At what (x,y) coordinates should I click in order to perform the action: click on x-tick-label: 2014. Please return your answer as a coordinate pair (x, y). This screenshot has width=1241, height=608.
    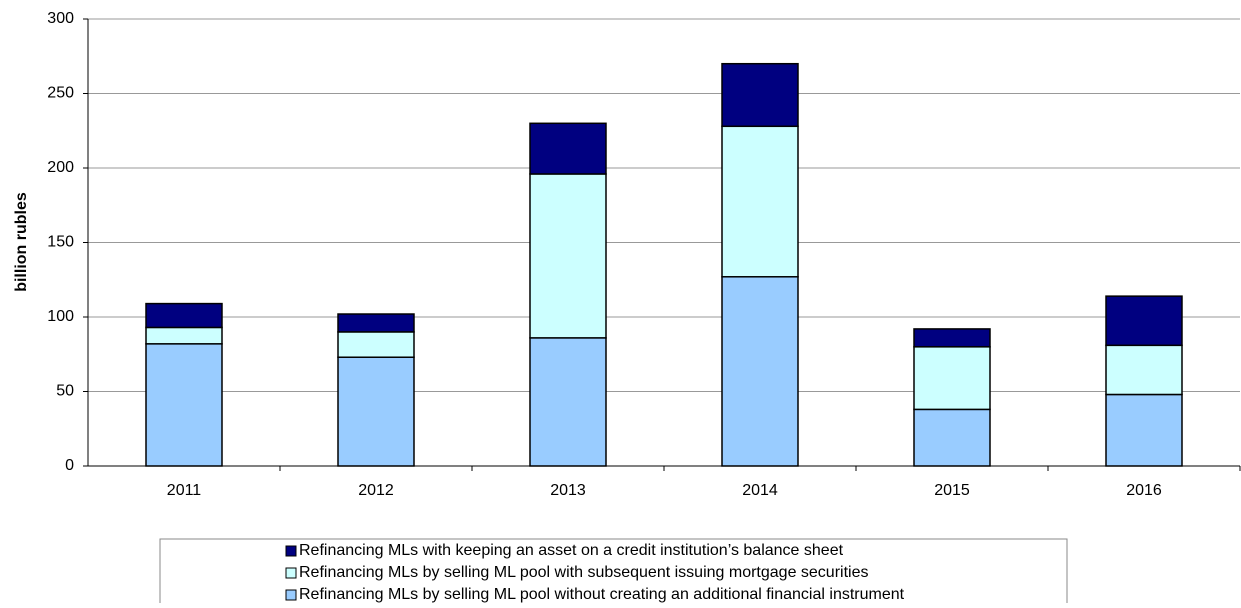
    Looking at the image, I should click on (760, 490).